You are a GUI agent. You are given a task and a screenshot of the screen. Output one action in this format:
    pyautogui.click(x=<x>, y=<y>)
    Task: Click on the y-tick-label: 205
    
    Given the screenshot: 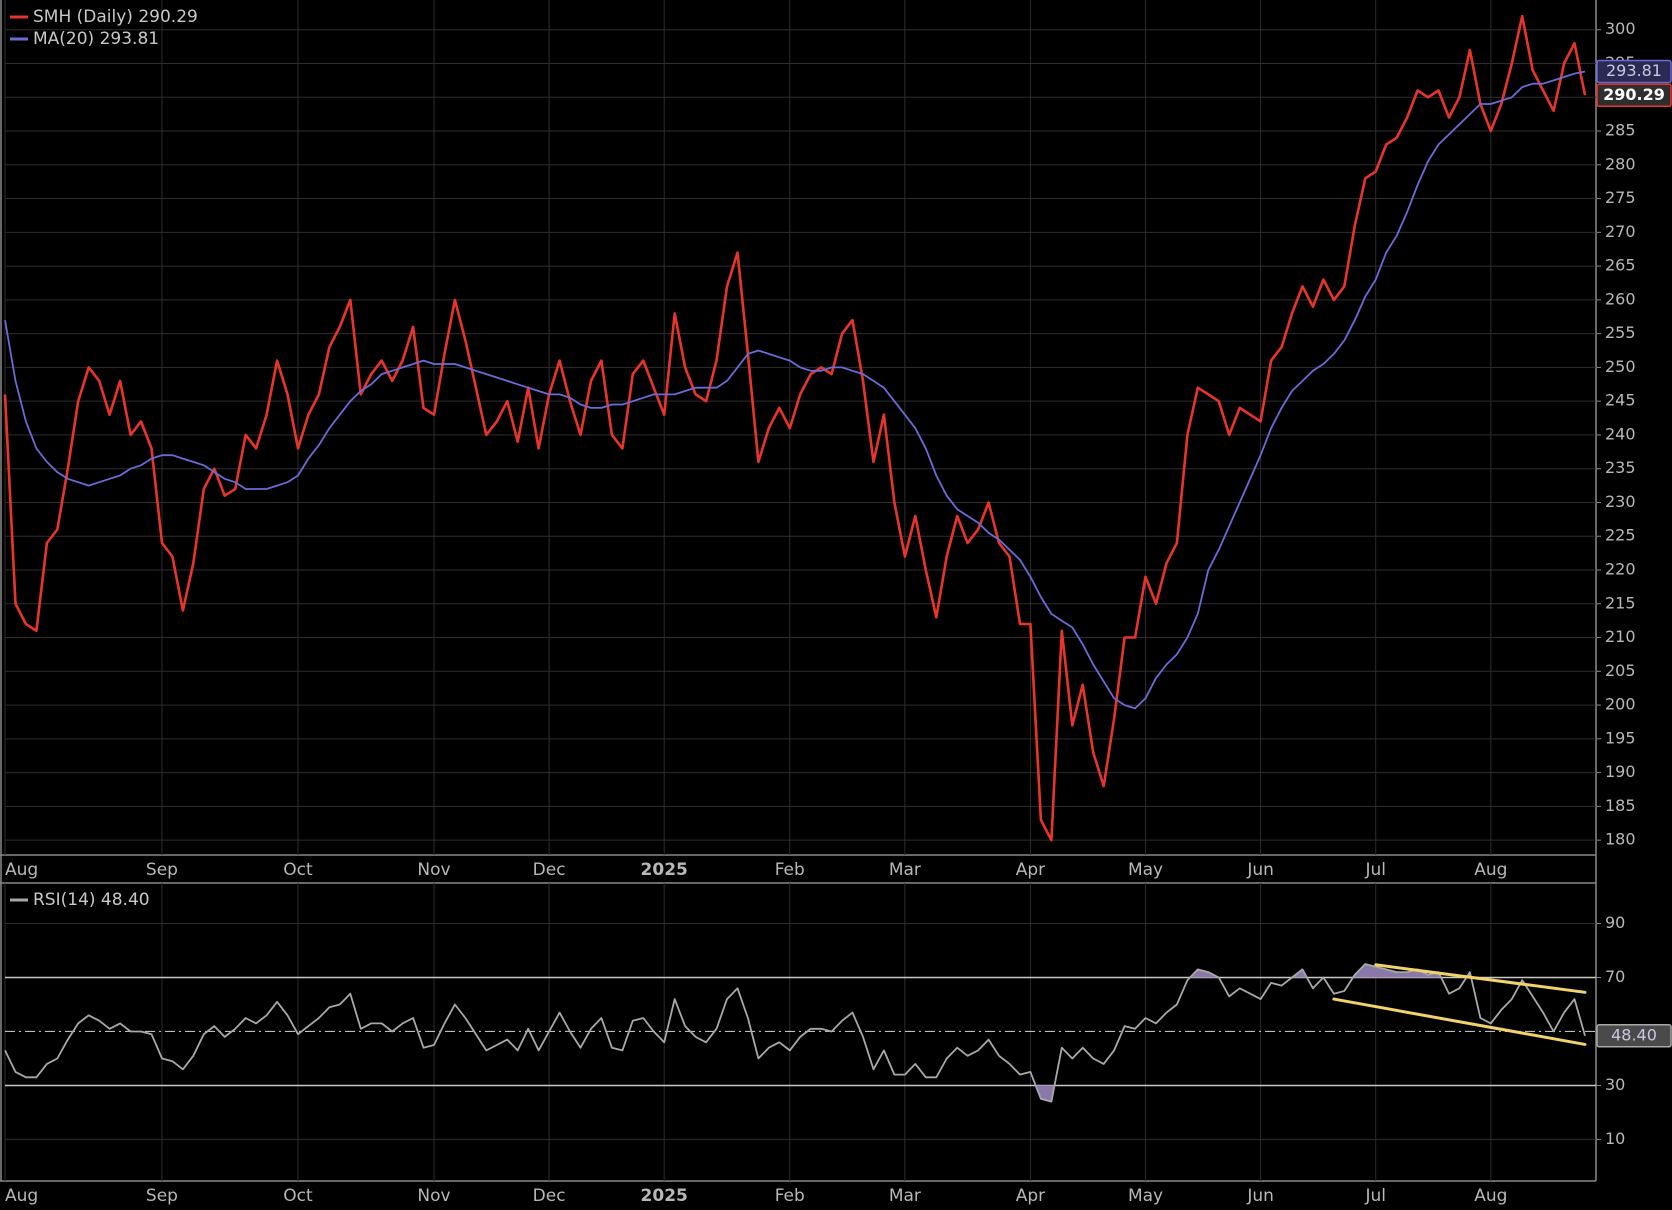 What is the action you would take?
    pyautogui.click(x=1620, y=670)
    